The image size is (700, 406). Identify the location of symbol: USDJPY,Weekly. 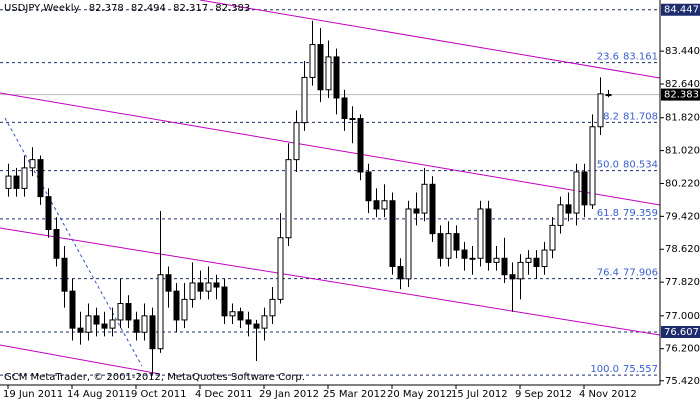
(42, 8).